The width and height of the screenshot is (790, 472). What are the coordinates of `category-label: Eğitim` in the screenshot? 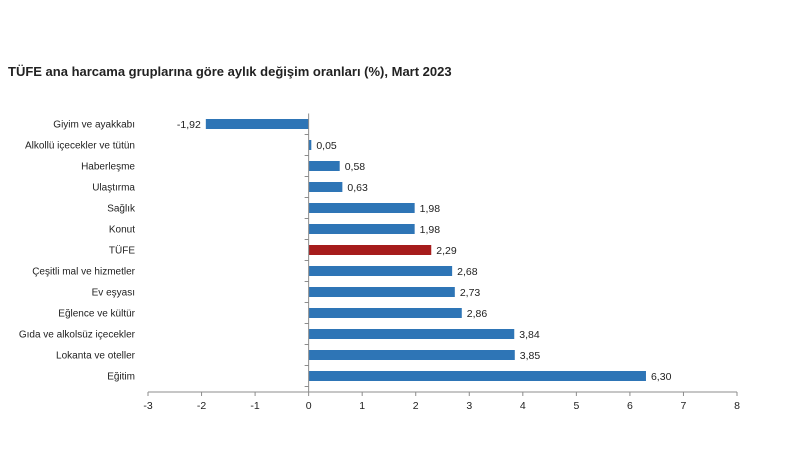 It's located at (121, 377).